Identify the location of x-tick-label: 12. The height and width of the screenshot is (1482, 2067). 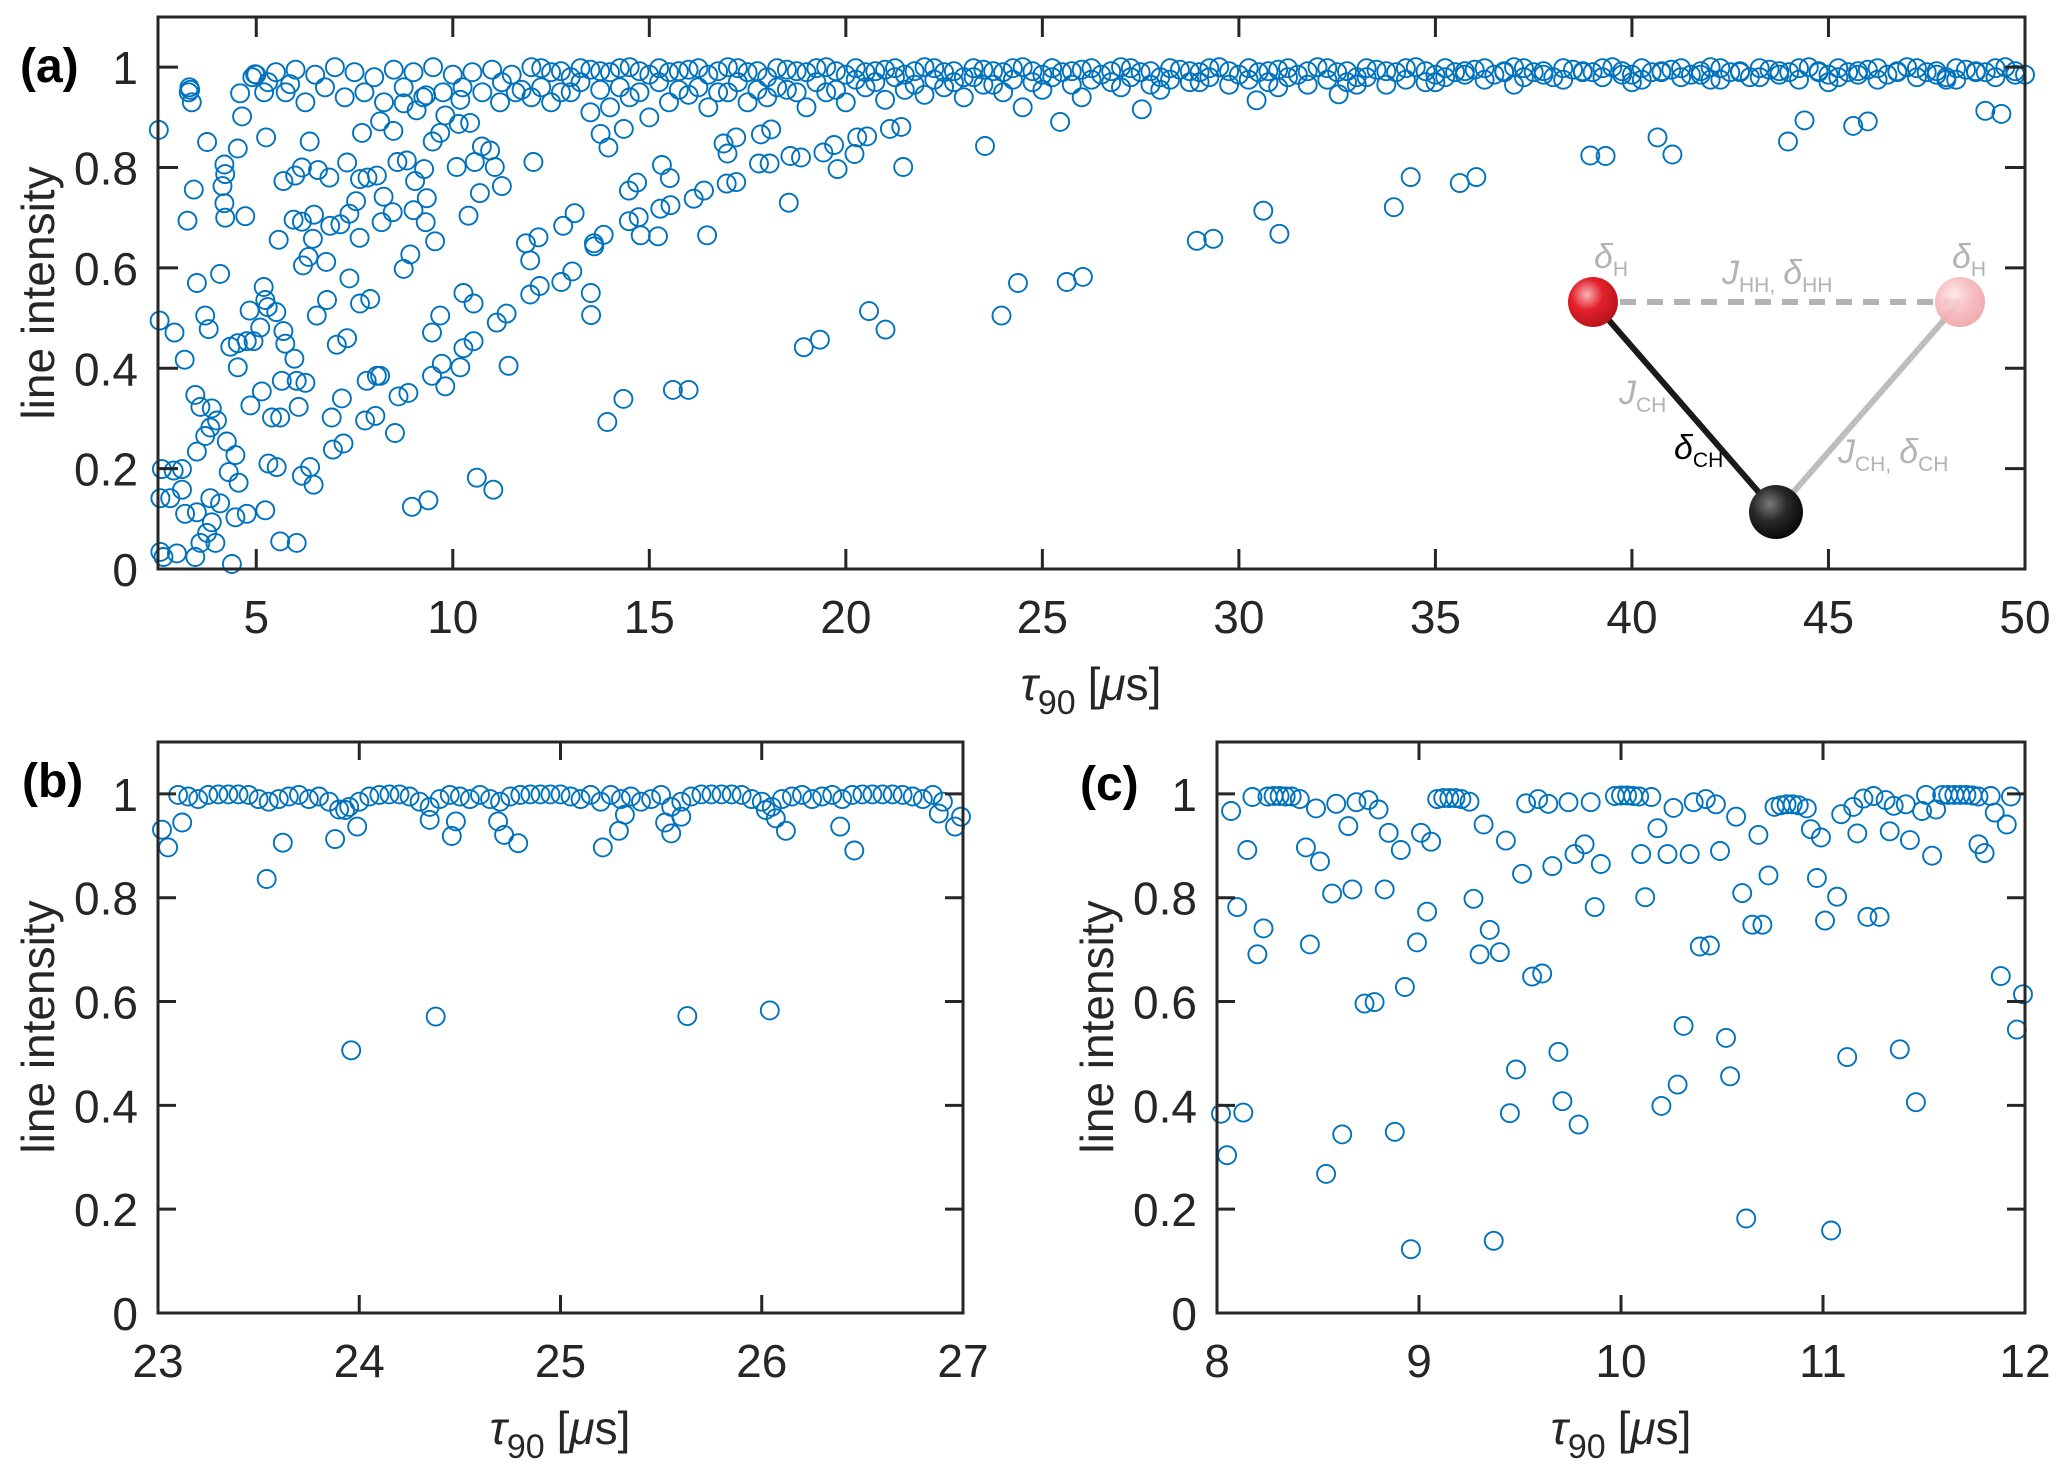
(2024, 1361).